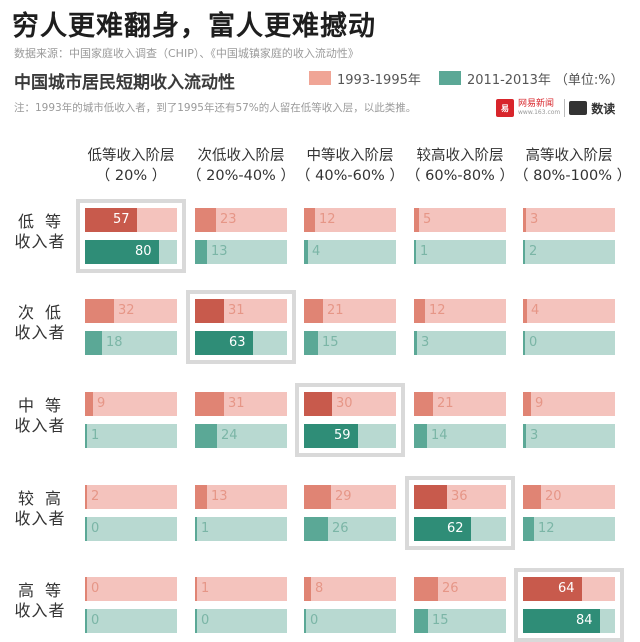 The height and width of the screenshot is (642, 640). I want to click on logo-url: www.163.com, so click(539, 112).